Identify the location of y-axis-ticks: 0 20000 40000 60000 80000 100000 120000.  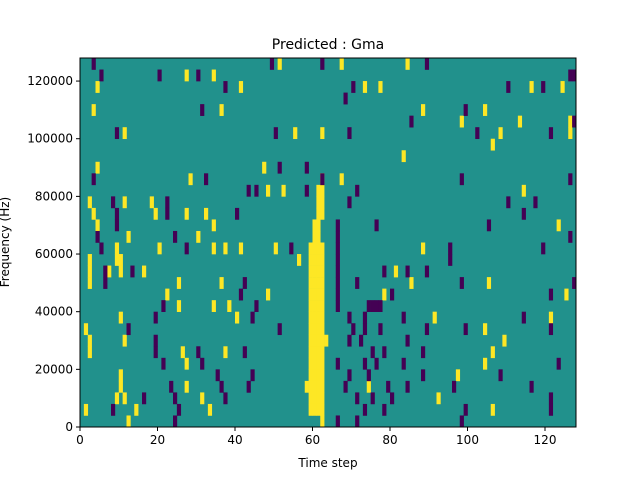
(53, 254).